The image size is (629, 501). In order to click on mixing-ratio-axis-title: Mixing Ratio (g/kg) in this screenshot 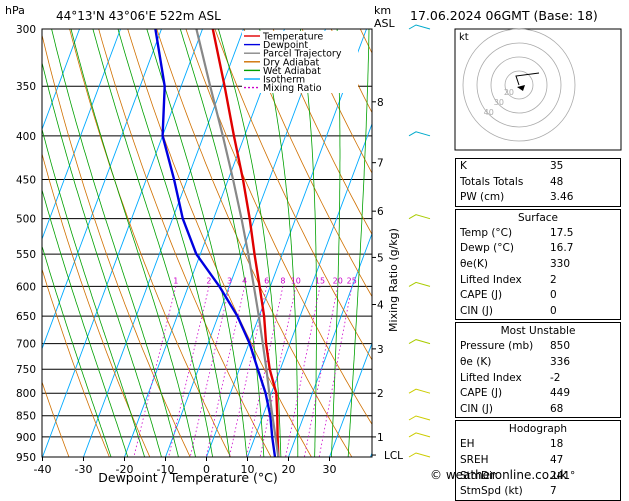, I will do `click(393, 280)`.